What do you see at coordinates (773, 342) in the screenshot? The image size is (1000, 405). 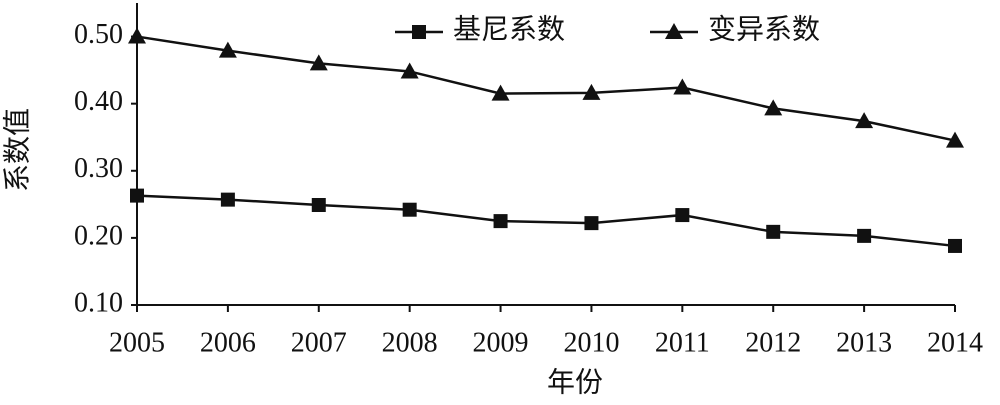 I see `x-tick-label: 2012` at bounding box center [773, 342].